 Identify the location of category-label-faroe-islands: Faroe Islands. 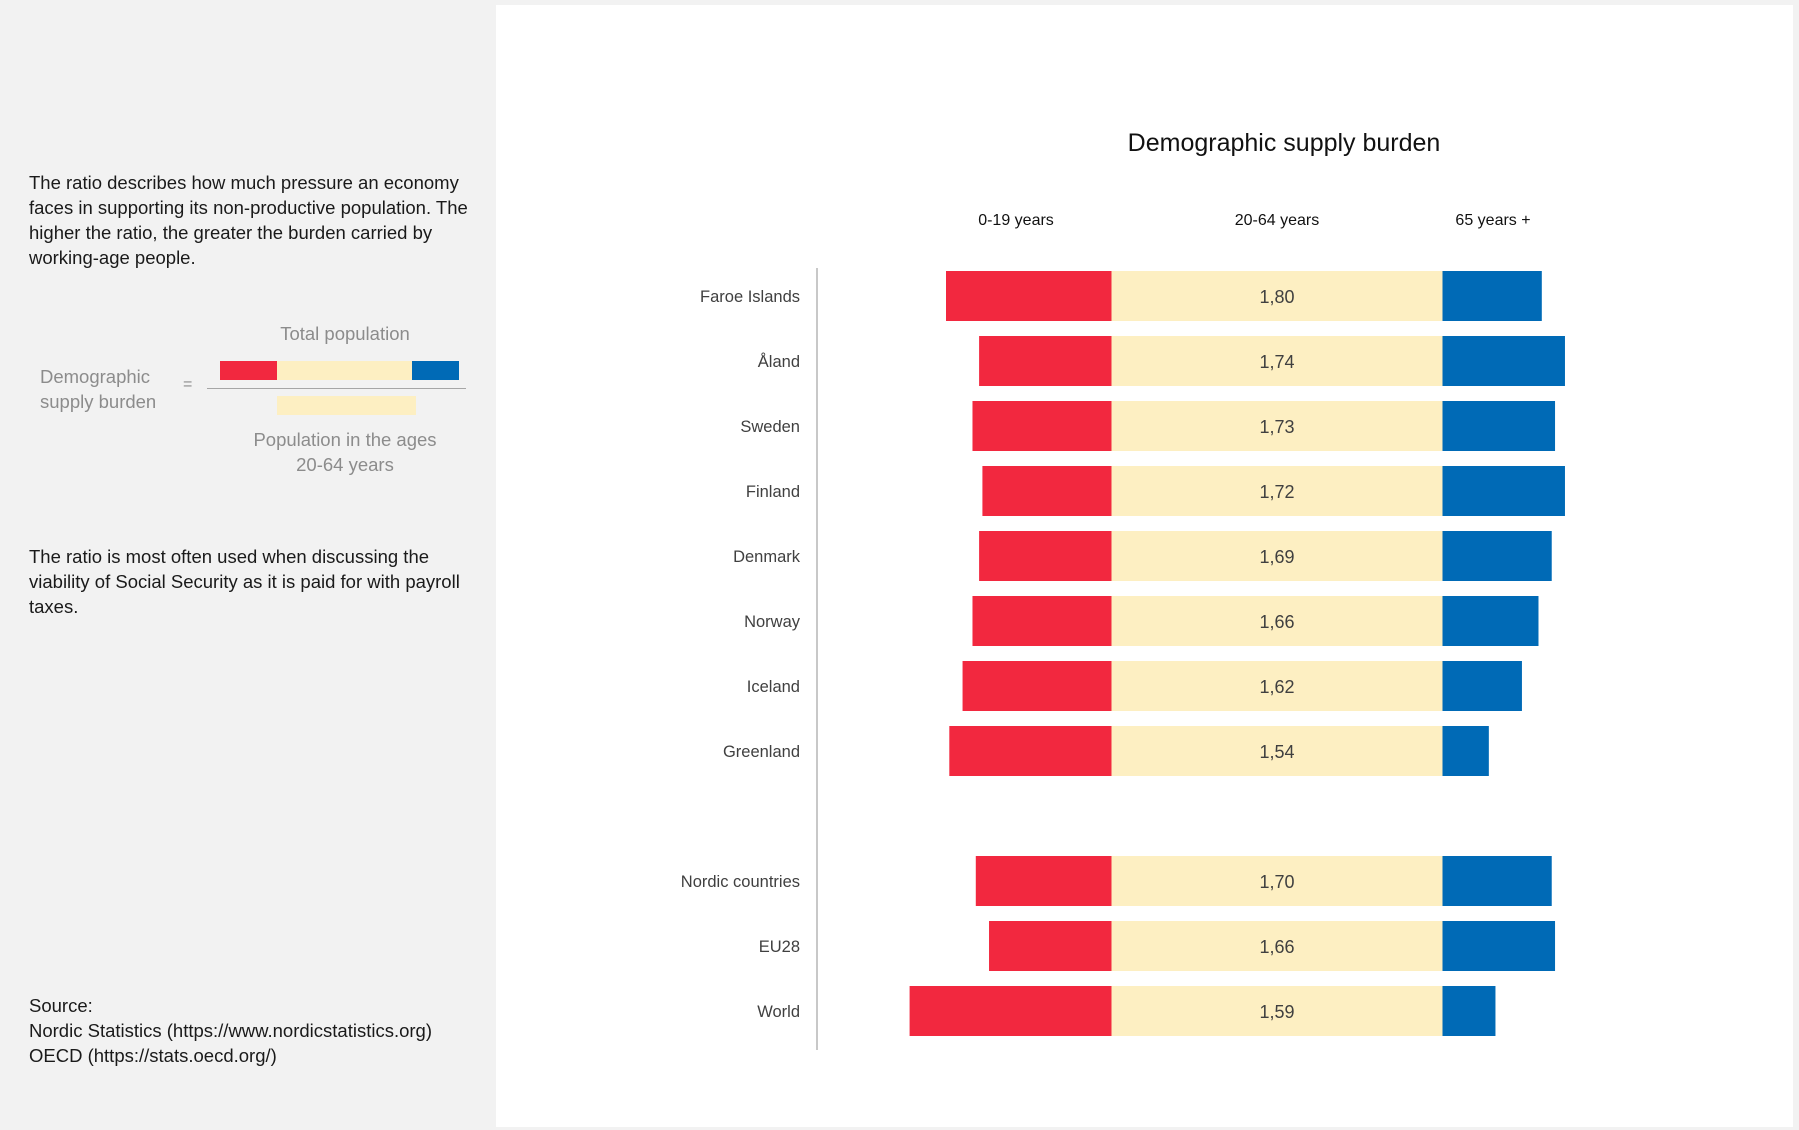
(750, 297).